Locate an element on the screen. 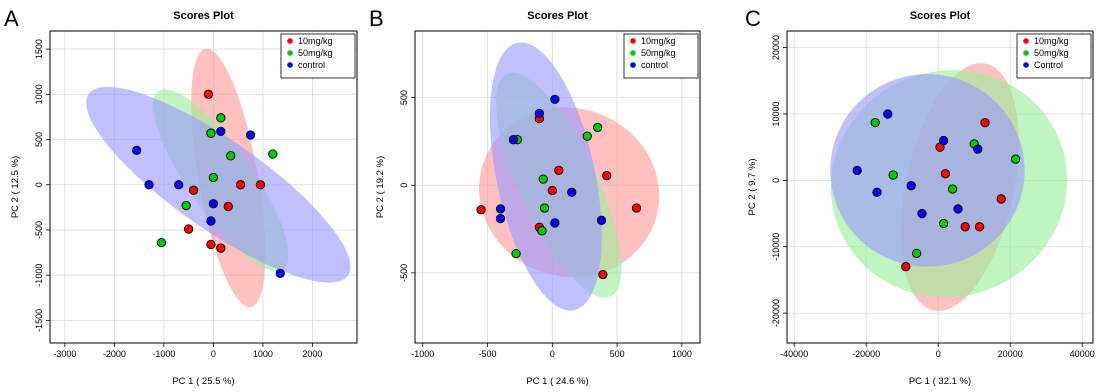 This screenshot has width=1099, height=392. y-tick-label: 20000 is located at coordinates (776, 47).